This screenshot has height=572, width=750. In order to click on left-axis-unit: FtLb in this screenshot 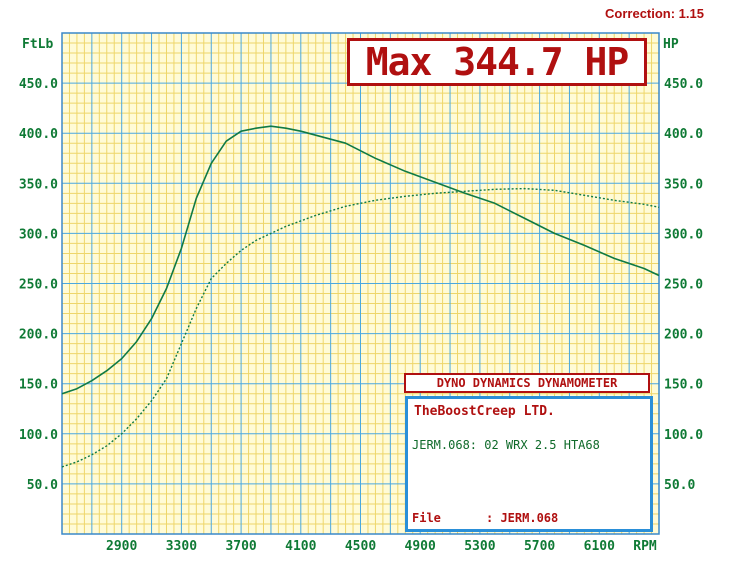, I will do `click(37, 44)`.